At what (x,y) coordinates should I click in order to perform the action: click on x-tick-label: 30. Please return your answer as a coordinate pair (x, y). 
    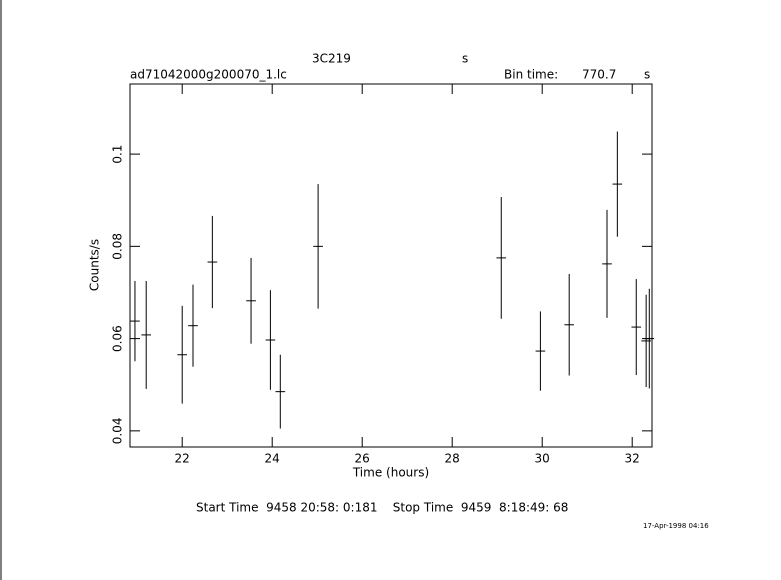
    Looking at the image, I should click on (542, 459).